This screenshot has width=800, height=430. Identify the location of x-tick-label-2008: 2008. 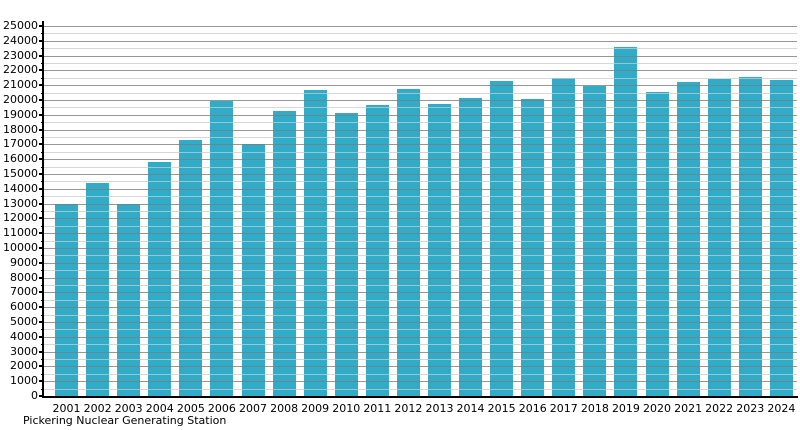
(284, 408).